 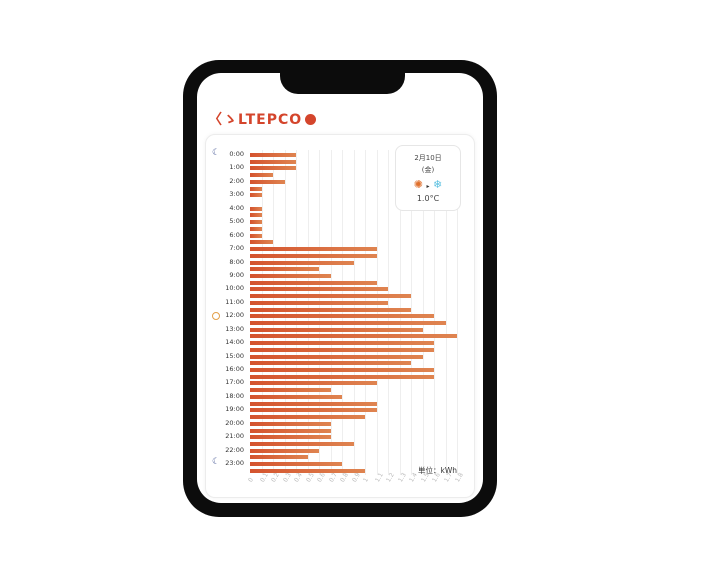 What do you see at coordinates (234, 395) in the screenshot?
I see `y-tick-label: 18:00` at bounding box center [234, 395].